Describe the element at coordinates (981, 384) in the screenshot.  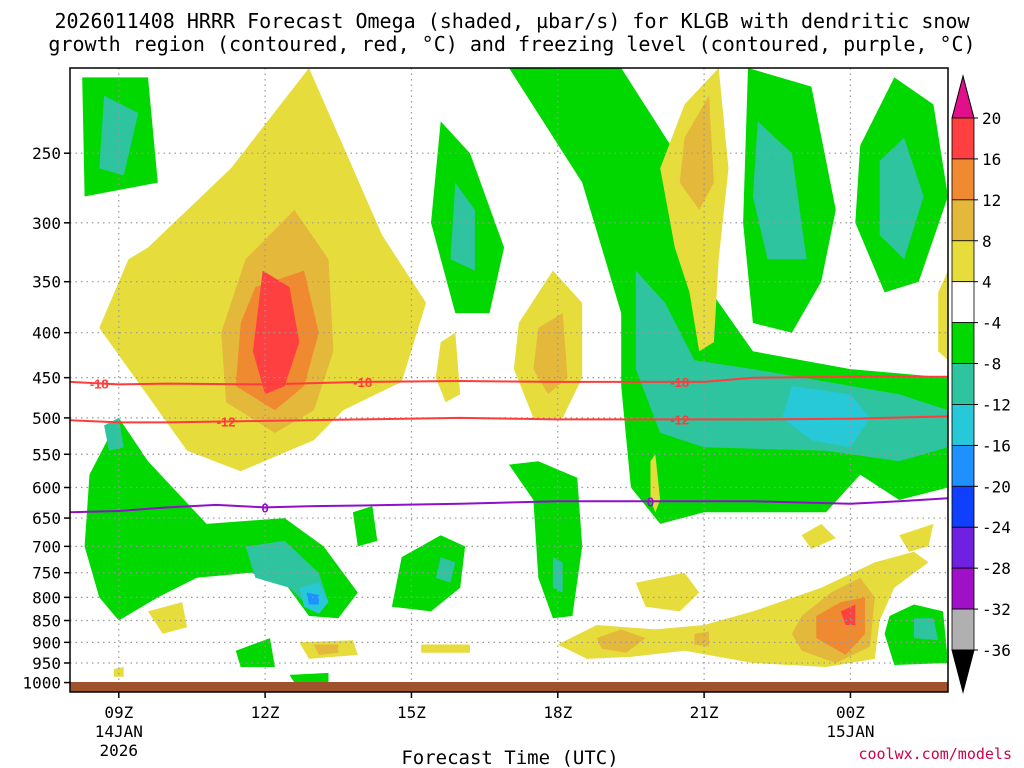
I see `colorbar: 20 16 12 8 4 -4 -8 -12 -16 -20 -24 -28 -32 -36` at that location.